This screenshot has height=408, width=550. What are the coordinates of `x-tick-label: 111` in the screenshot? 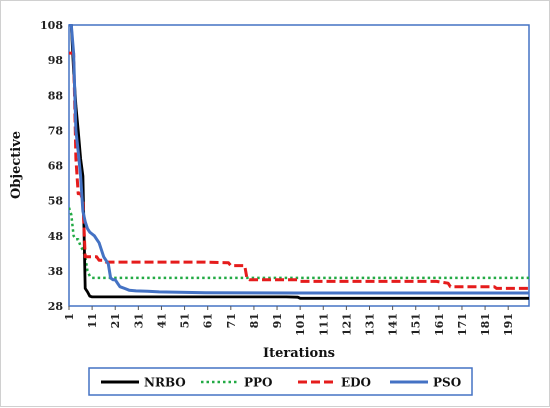 It's located at (323, 324).